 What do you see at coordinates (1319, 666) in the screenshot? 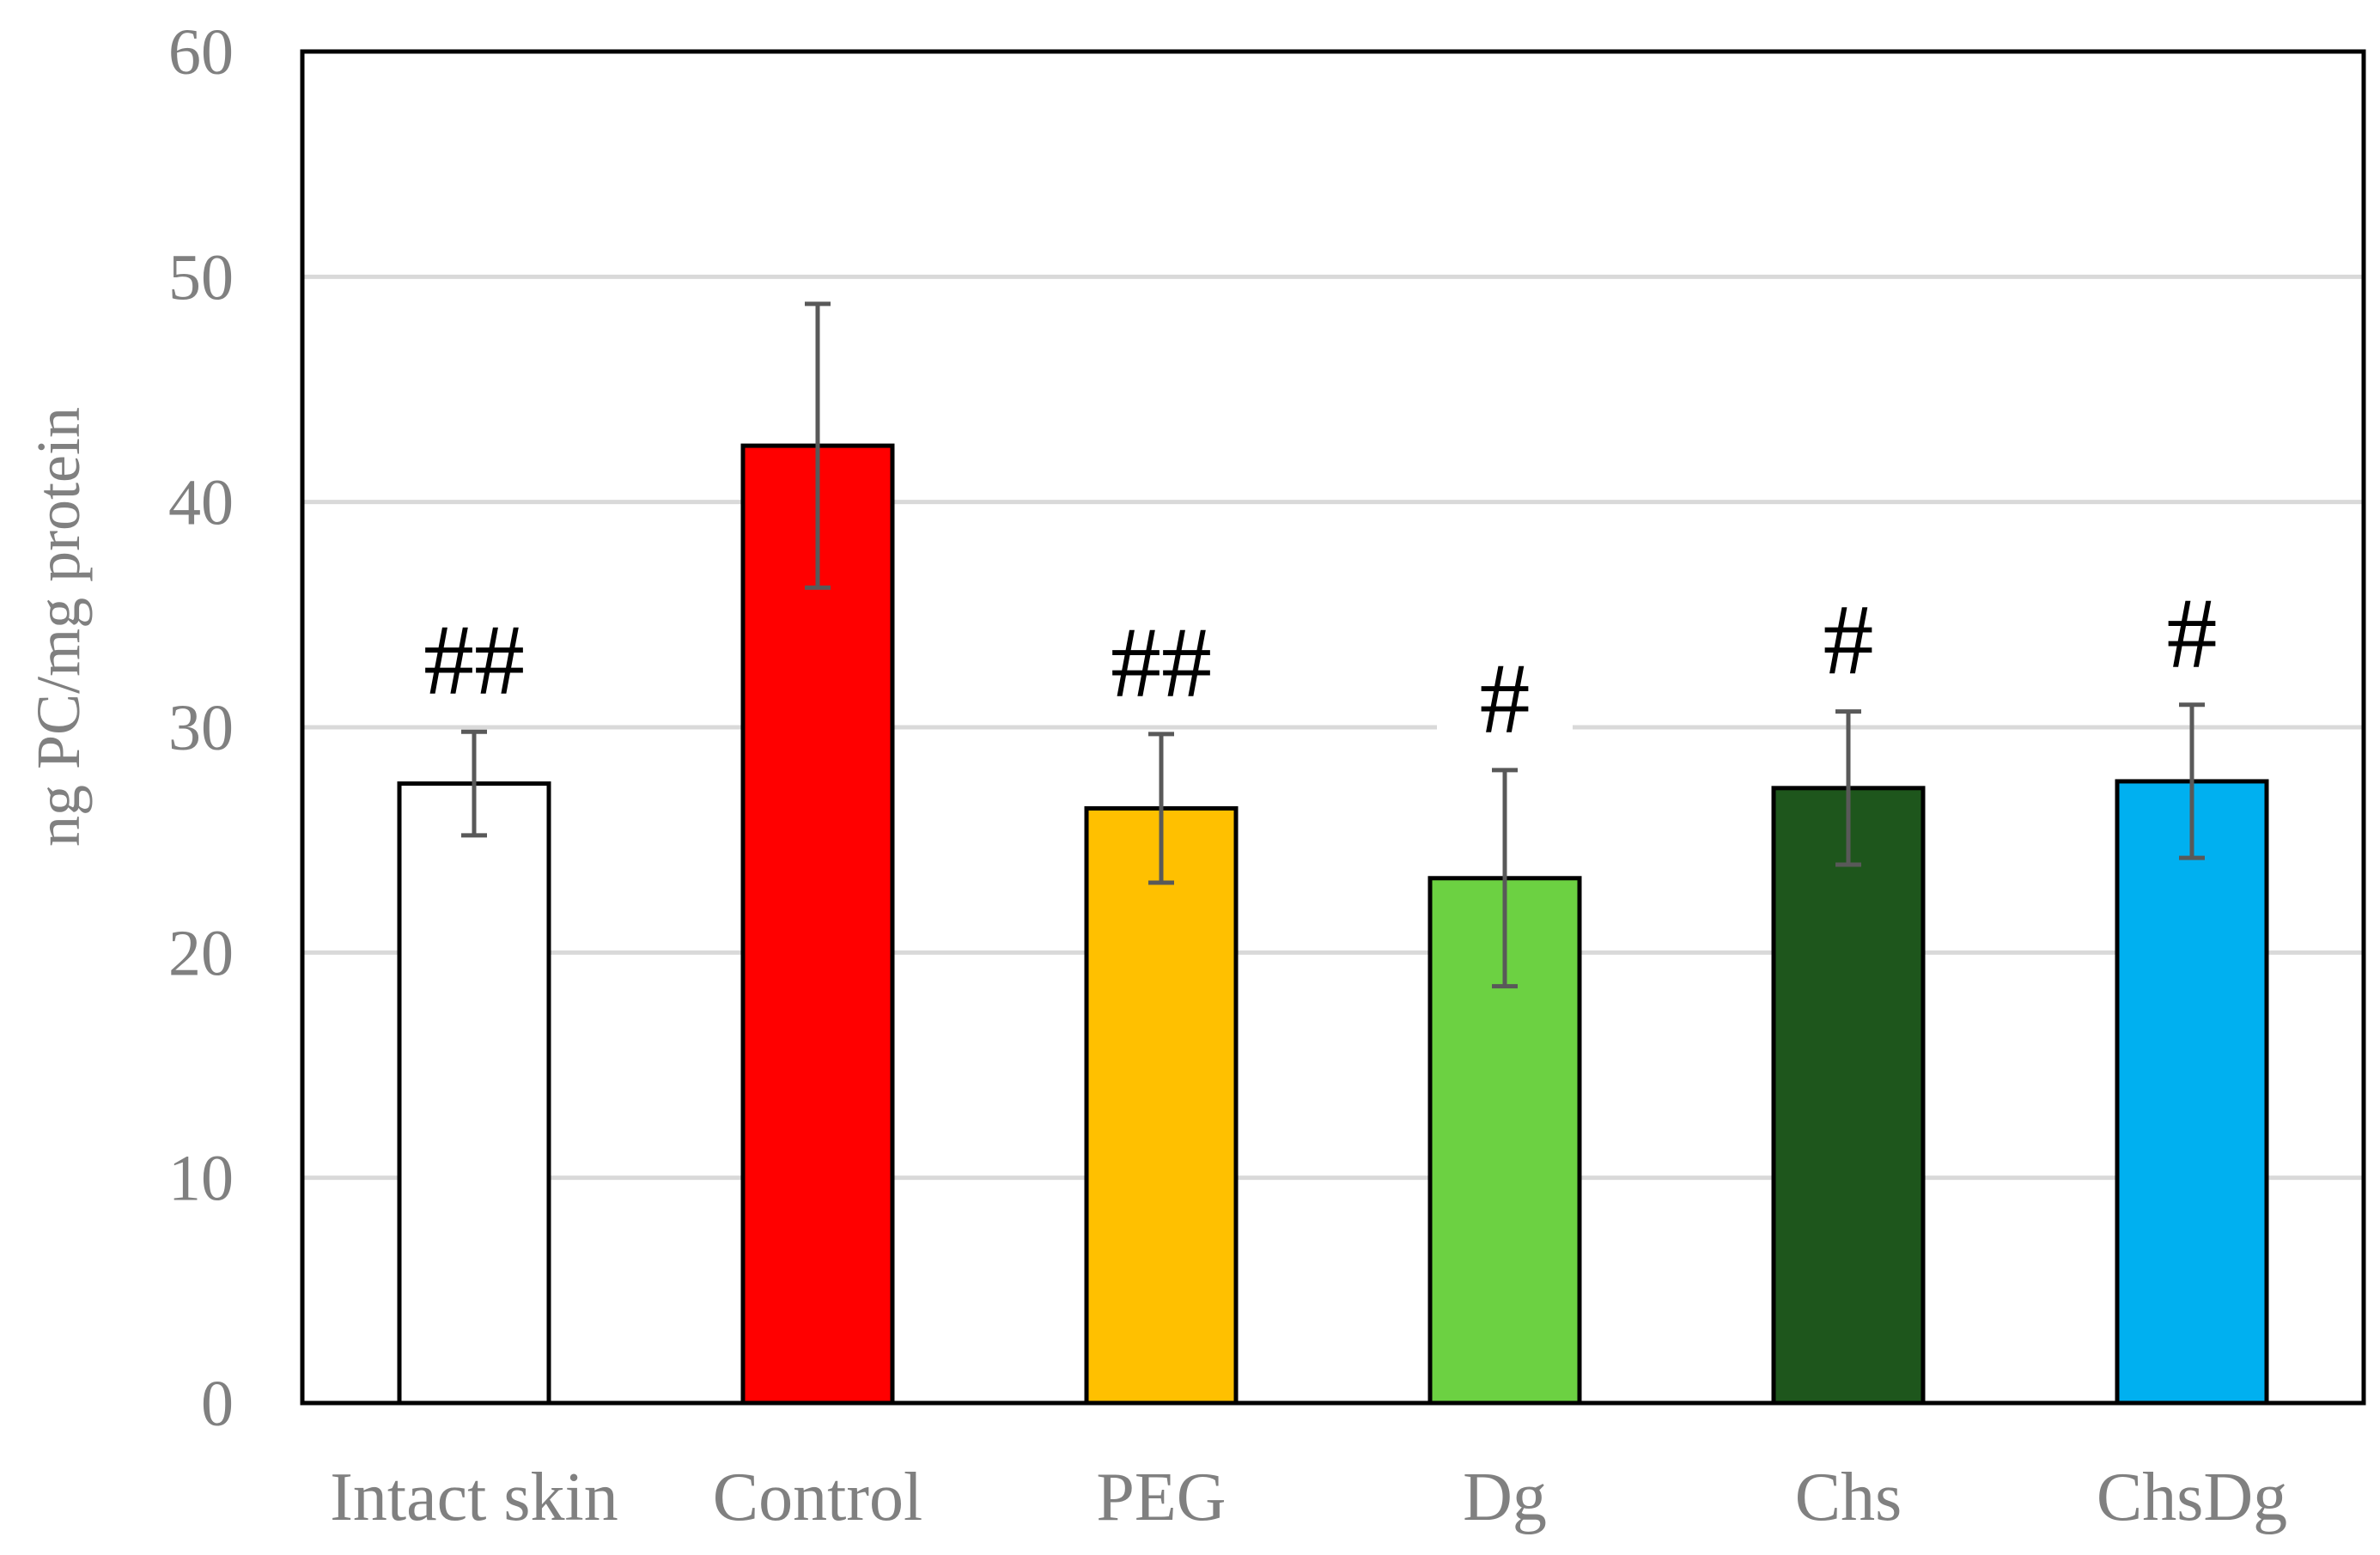
I see `significance-markers: ## ## ## #` at bounding box center [1319, 666].